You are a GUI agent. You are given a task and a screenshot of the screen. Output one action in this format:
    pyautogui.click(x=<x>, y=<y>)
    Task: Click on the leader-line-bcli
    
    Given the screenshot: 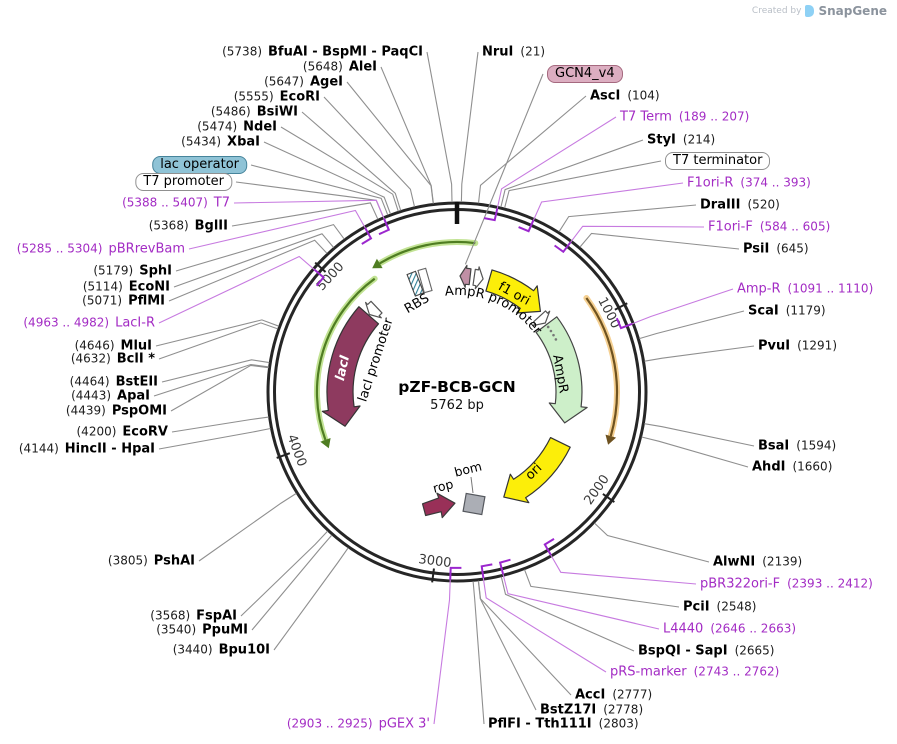 What is the action you would take?
    pyautogui.click(x=218, y=341)
    